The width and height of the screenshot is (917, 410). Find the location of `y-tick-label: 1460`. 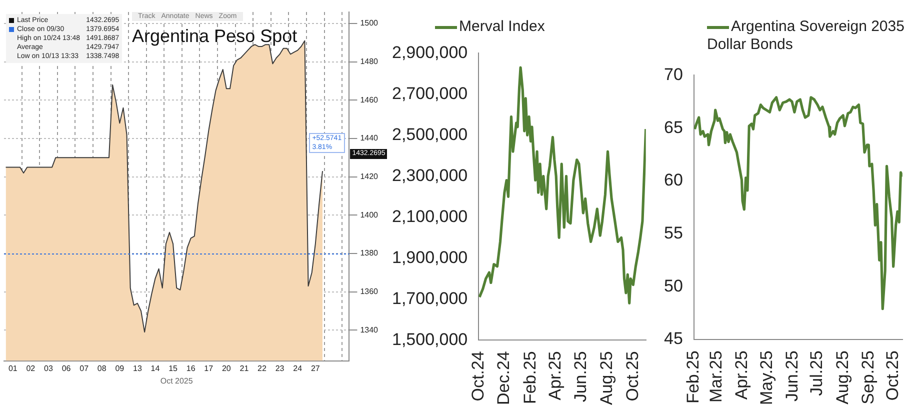

y-tick-label: 1460 is located at coordinates (369, 99).